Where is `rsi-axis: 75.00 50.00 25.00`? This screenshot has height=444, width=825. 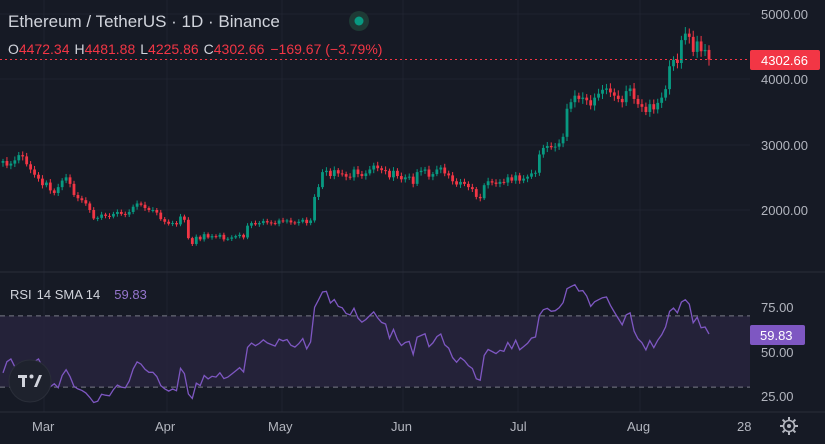
rsi-axis: 75.00 50.00 25.00 is located at coordinates (777, 352).